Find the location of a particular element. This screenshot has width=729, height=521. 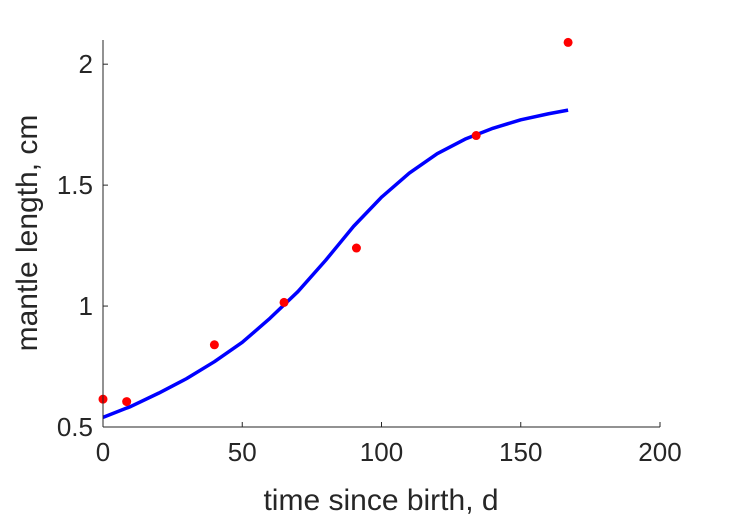

y-axis-title: mantle length, cm is located at coordinates (27, 233).